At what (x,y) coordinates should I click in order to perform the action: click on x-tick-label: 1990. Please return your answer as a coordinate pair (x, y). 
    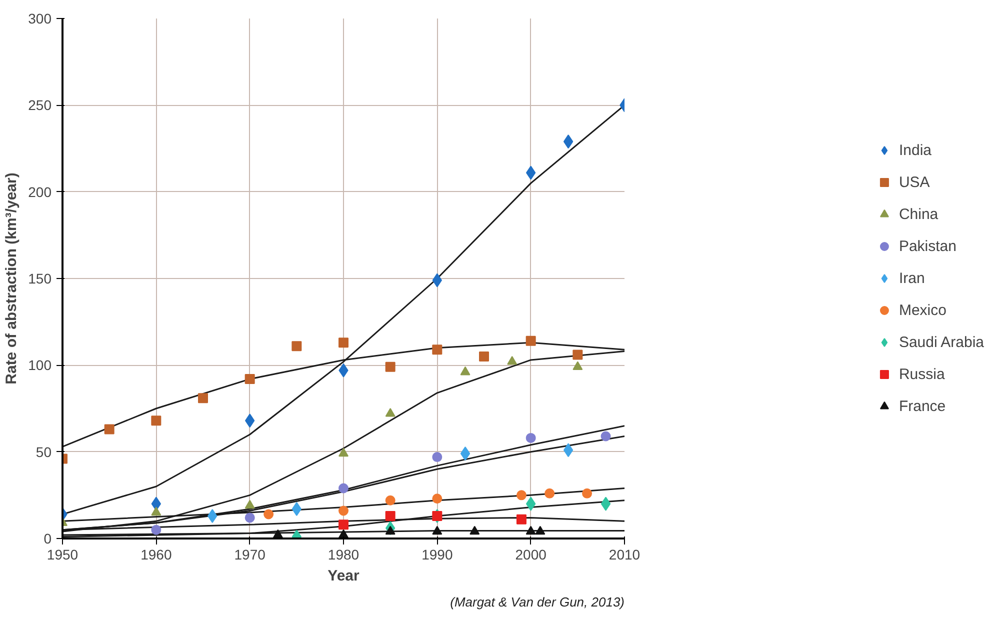
    Looking at the image, I should click on (437, 554).